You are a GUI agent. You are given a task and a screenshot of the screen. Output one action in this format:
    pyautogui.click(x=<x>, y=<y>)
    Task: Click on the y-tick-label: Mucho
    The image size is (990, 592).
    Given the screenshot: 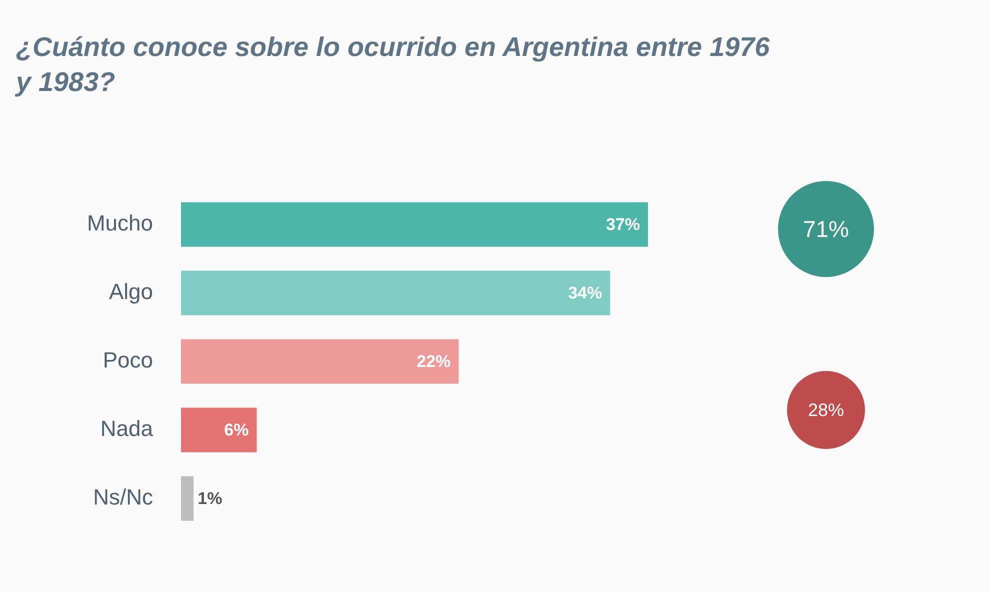 What is the action you would take?
    pyautogui.click(x=119, y=223)
    